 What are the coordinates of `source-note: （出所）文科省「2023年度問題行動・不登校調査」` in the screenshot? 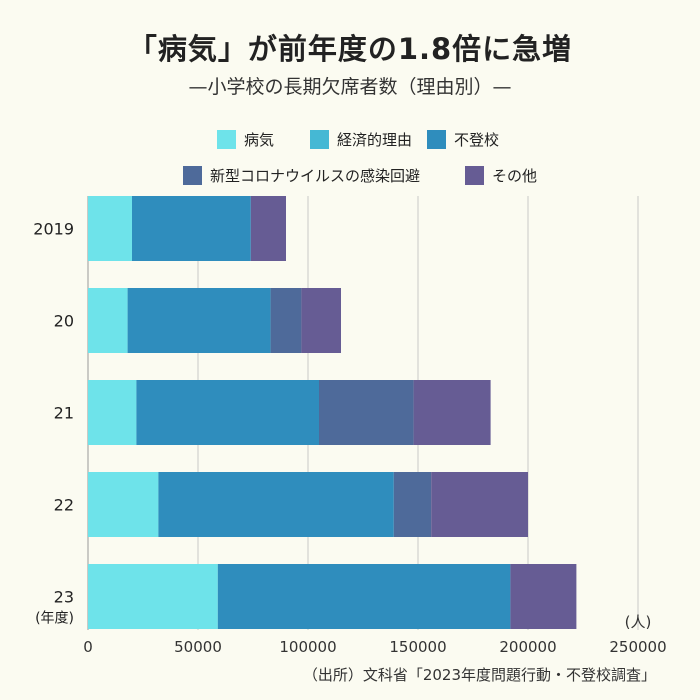 It's located at (479, 675).